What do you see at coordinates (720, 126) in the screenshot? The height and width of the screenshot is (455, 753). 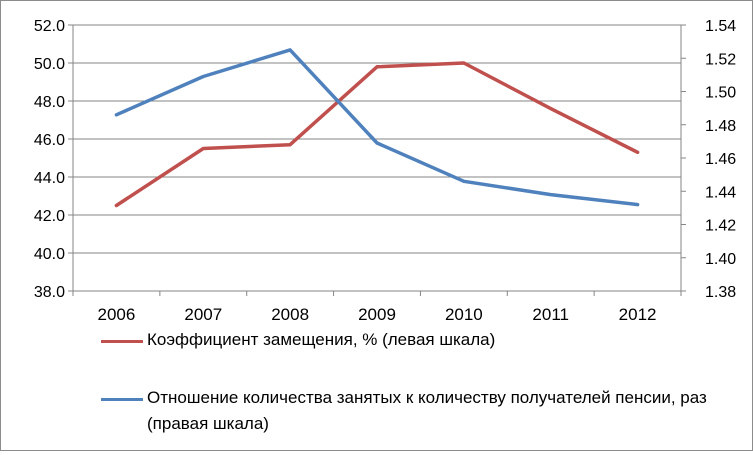 I see `right-tick-label: 1.48` at bounding box center [720, 126].